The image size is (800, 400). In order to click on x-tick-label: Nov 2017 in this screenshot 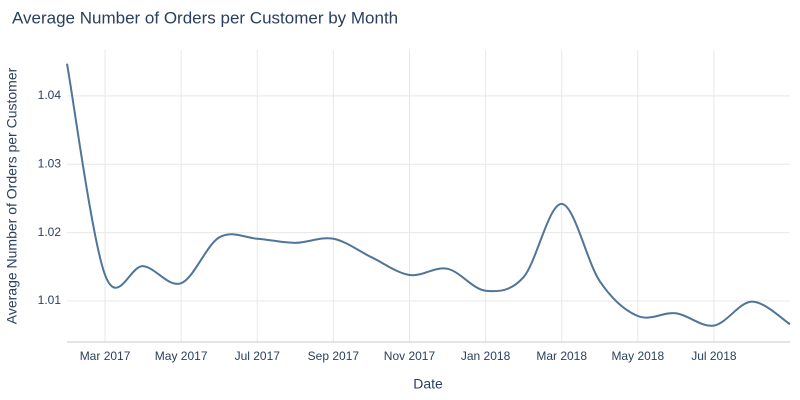, I will do `click(410, 356)`.